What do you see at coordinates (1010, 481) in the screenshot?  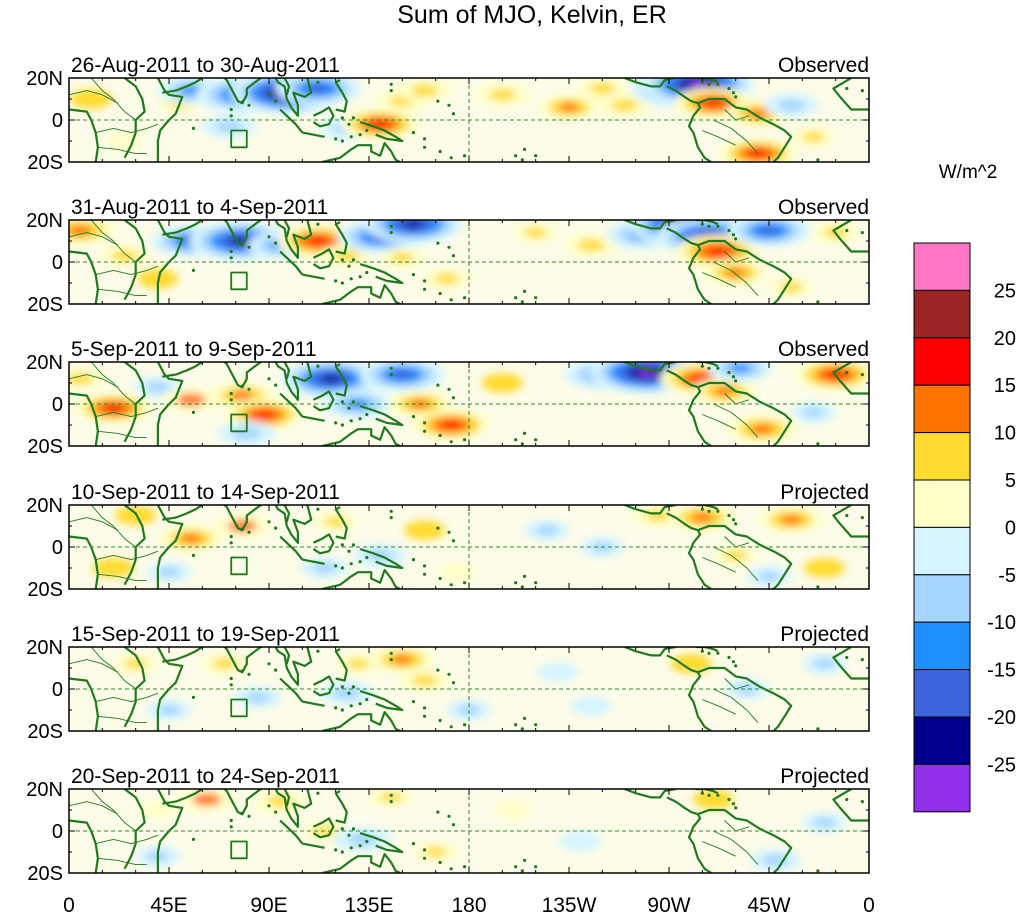 I see `colorbar-tick-label: 5` at bounding box center [1010, 481].